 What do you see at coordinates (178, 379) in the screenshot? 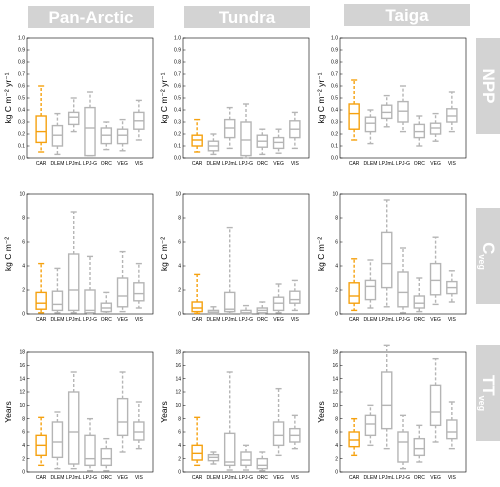
I see `y-tick-label: 14` at bounding box center [178, 379].